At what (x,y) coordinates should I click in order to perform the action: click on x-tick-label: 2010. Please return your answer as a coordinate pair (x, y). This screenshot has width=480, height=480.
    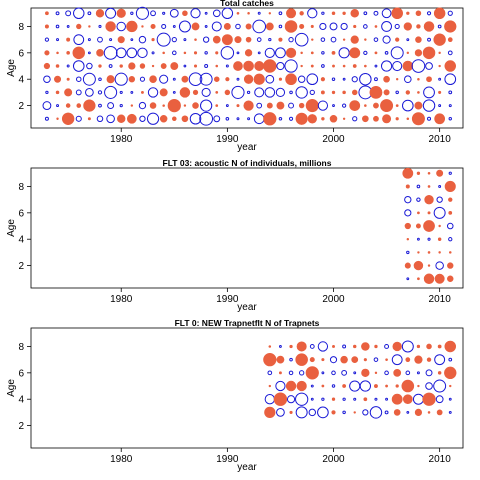
    Looking at the image, I should click on (440, 299).